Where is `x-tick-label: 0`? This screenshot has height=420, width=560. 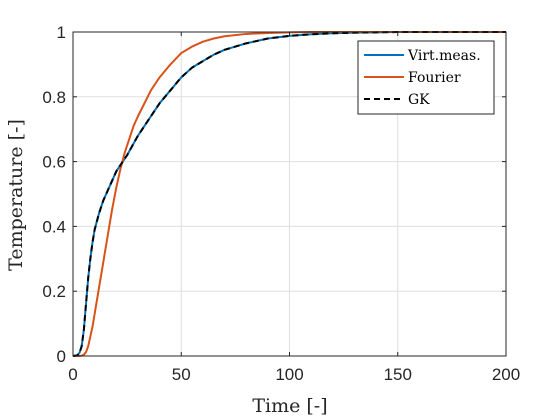 x-tick-label: 0 is located at coordinates (72, 374).